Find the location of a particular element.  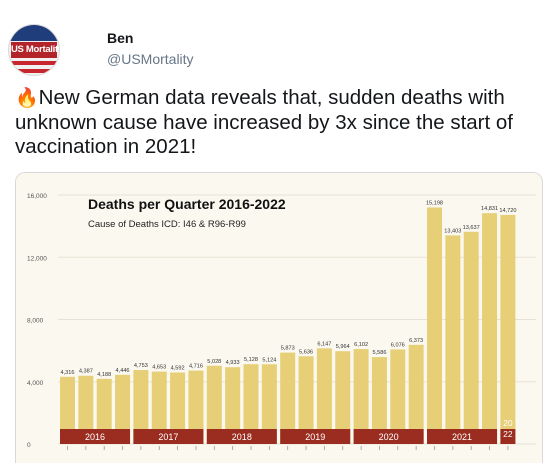

year-label: 2019 is located at coordinates (315, 437).